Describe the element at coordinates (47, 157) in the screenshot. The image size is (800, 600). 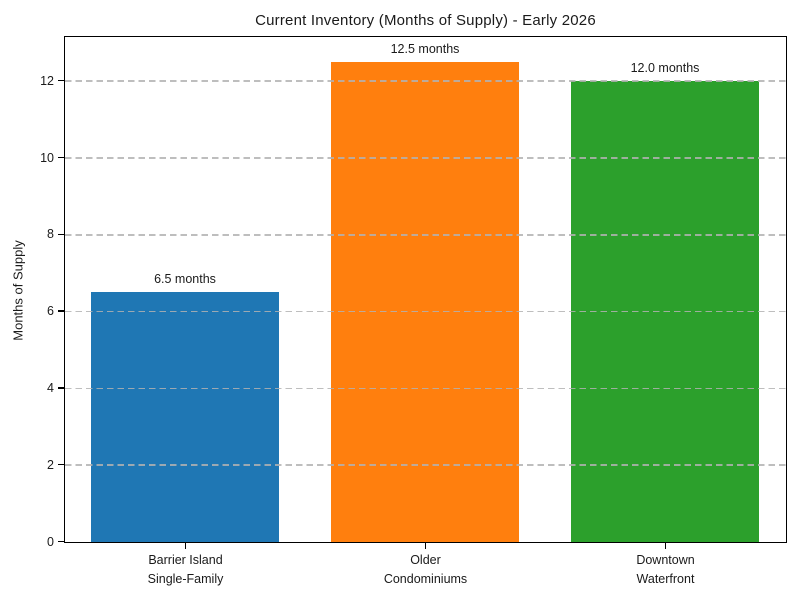
I see `y-tick-label-10: 10` at that location.